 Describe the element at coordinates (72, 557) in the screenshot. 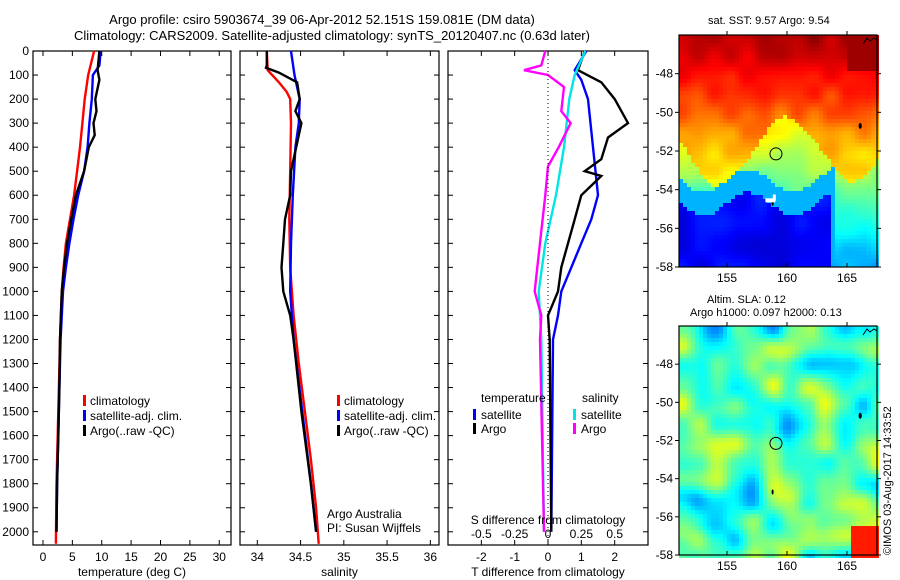

I see `x-tick-label: 5` at that location.